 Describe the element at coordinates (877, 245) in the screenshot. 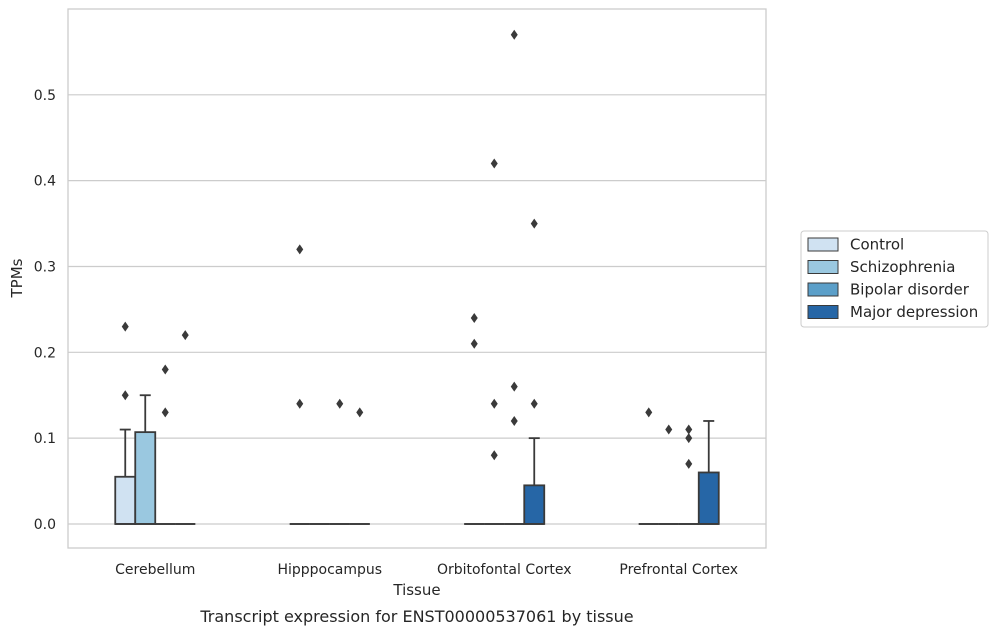

I see `legend-label: Control` at that location.